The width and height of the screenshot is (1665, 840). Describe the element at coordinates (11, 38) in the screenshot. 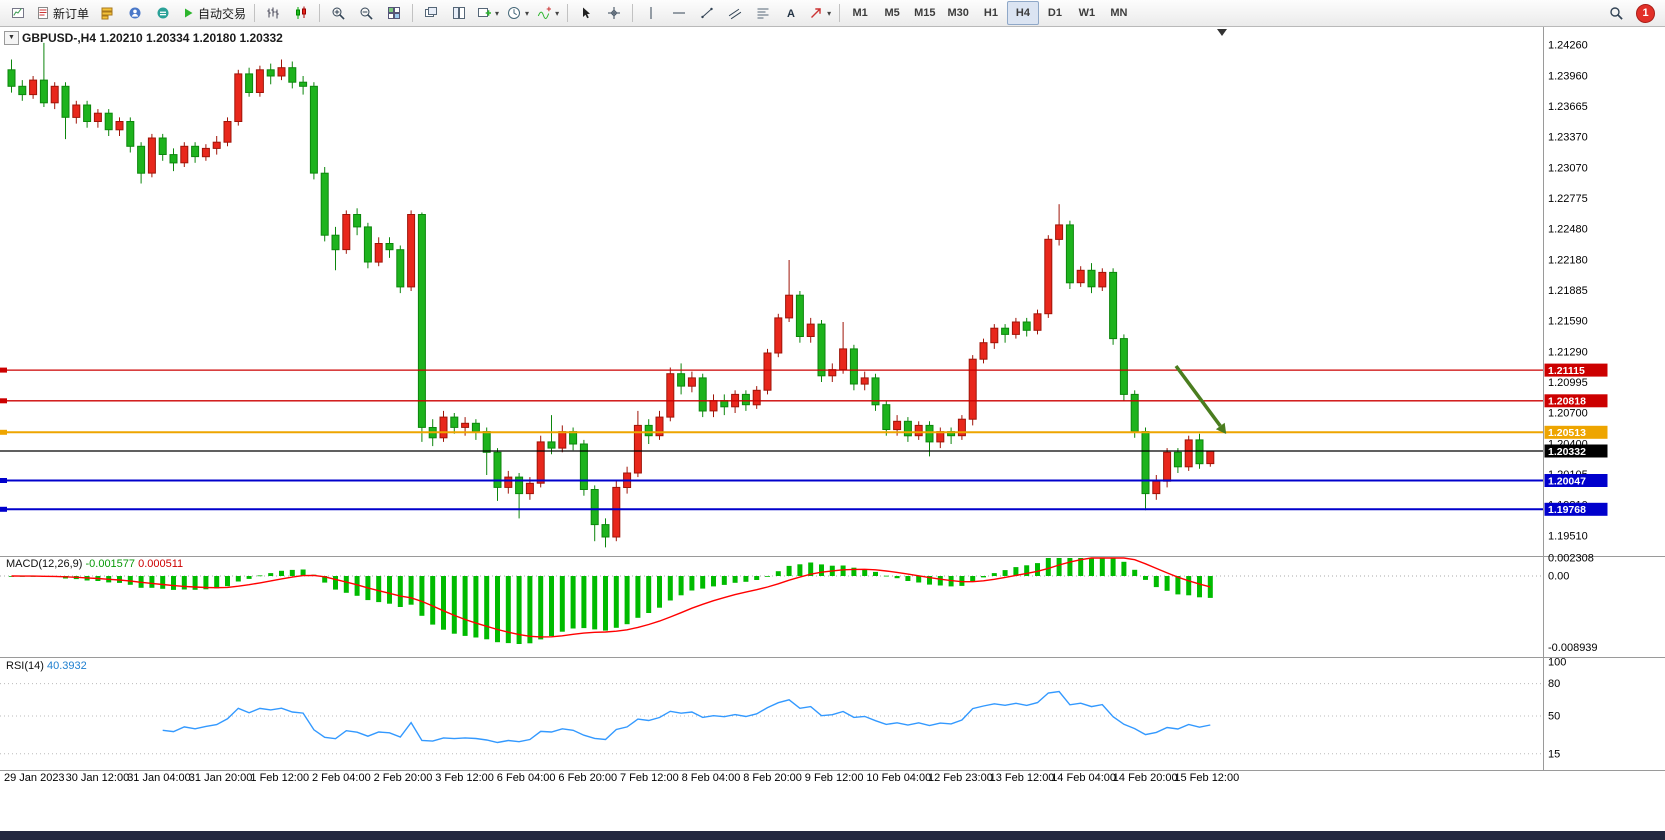

I see `one-click-trading-toggle: ▼` at that location.